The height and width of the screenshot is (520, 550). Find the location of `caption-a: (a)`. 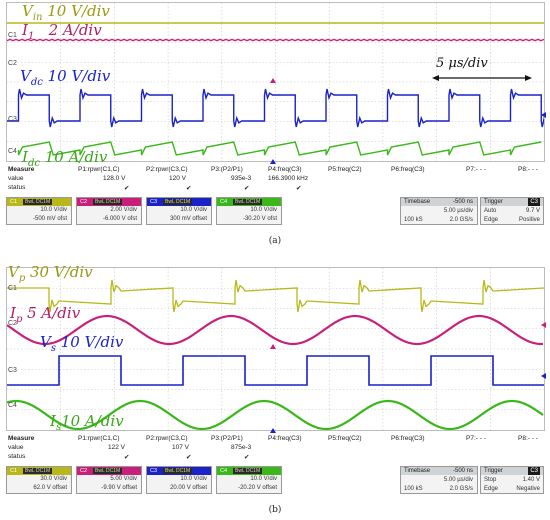

caption-a: (a) is located at coordinates (275, 241).